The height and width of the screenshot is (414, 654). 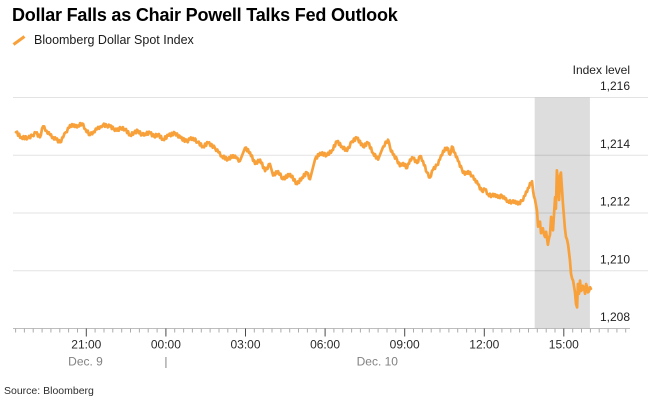 I want to click on y-axis-tick-label: 1,208, so click(x=615, y=317).